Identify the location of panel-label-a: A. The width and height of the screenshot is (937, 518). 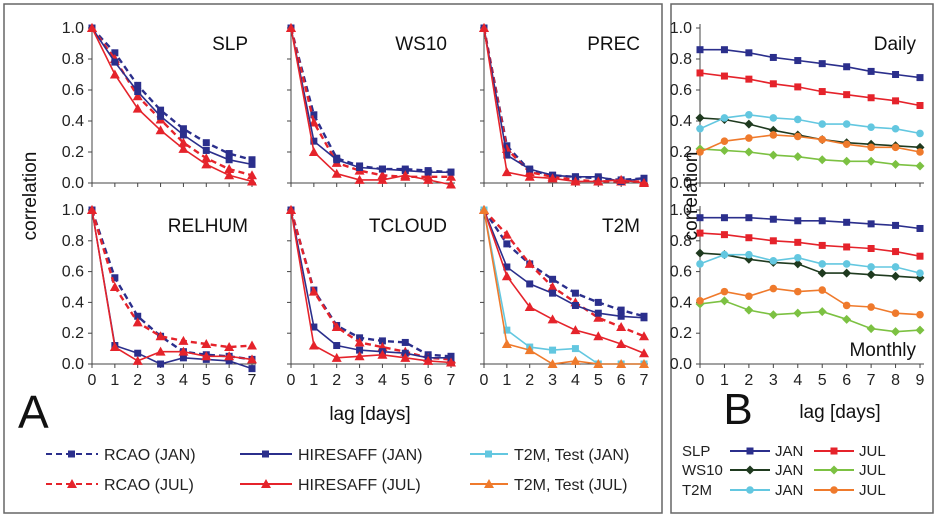
(33, 412).